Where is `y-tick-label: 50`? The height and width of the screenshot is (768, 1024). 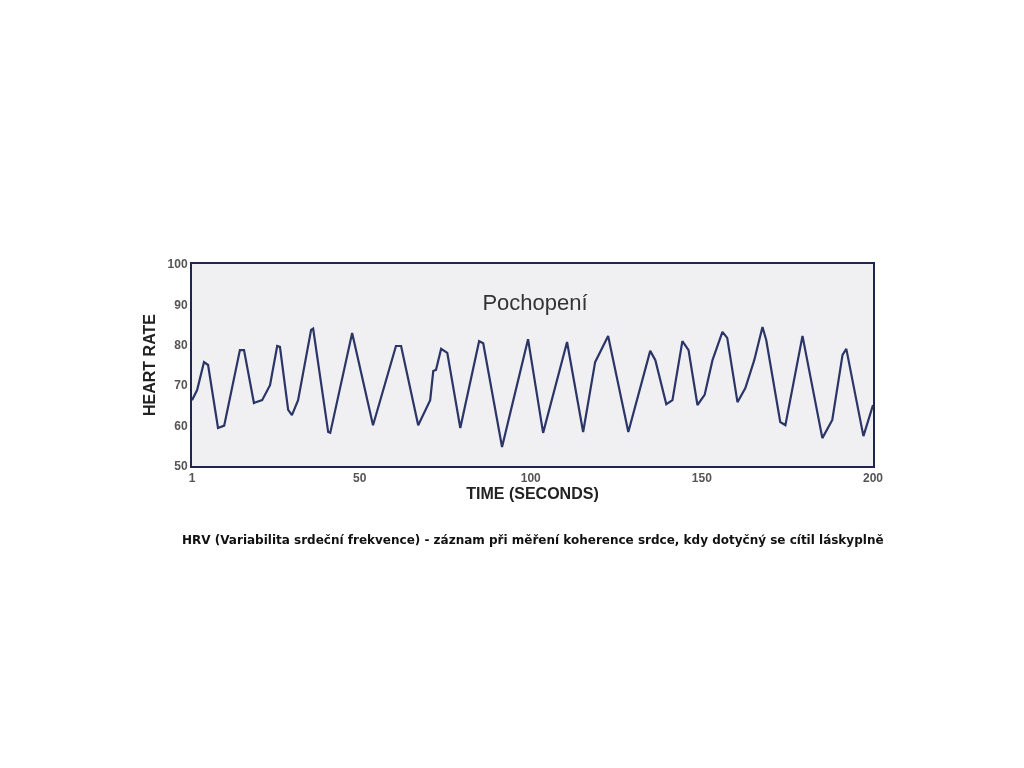 y-tick-label: 50 is located at coordinates (181, 466).